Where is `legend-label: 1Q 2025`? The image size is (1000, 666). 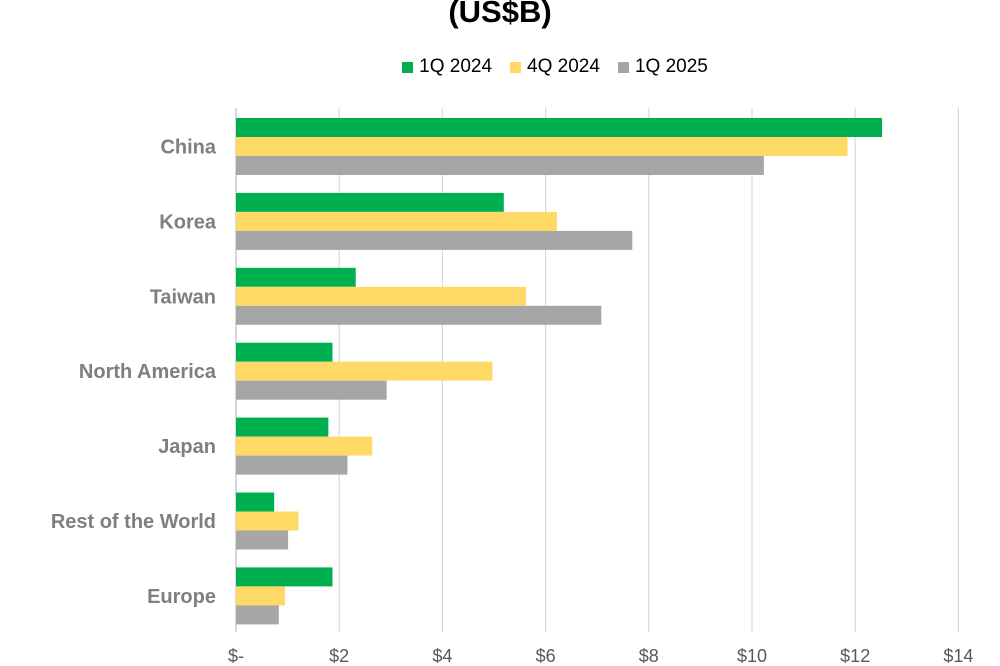
legend-label: 1Q 2025 is located at coordinates (671, 66).